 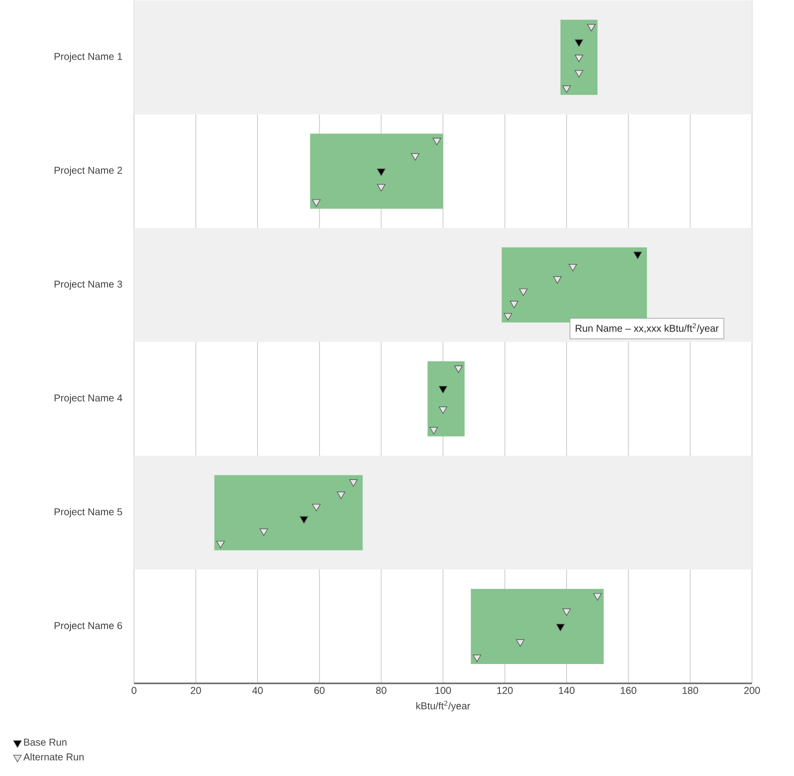 What do you see at coordinates (567, 690) in the screenshot?
I see `x-tick-label: 140` at bounding box center [567, 690].